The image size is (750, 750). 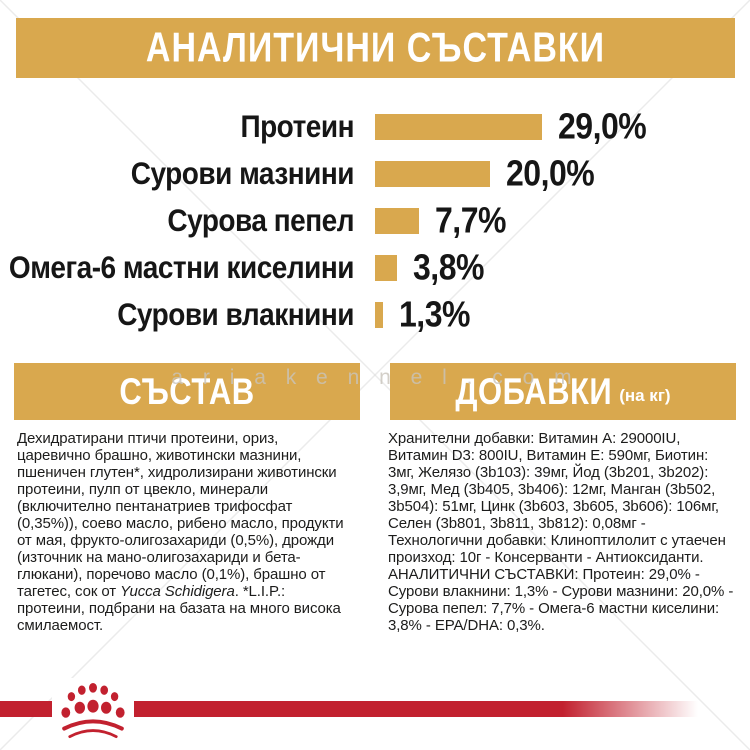 I want to click on royal-canin-crown-logo, so click(x=93, y=711).